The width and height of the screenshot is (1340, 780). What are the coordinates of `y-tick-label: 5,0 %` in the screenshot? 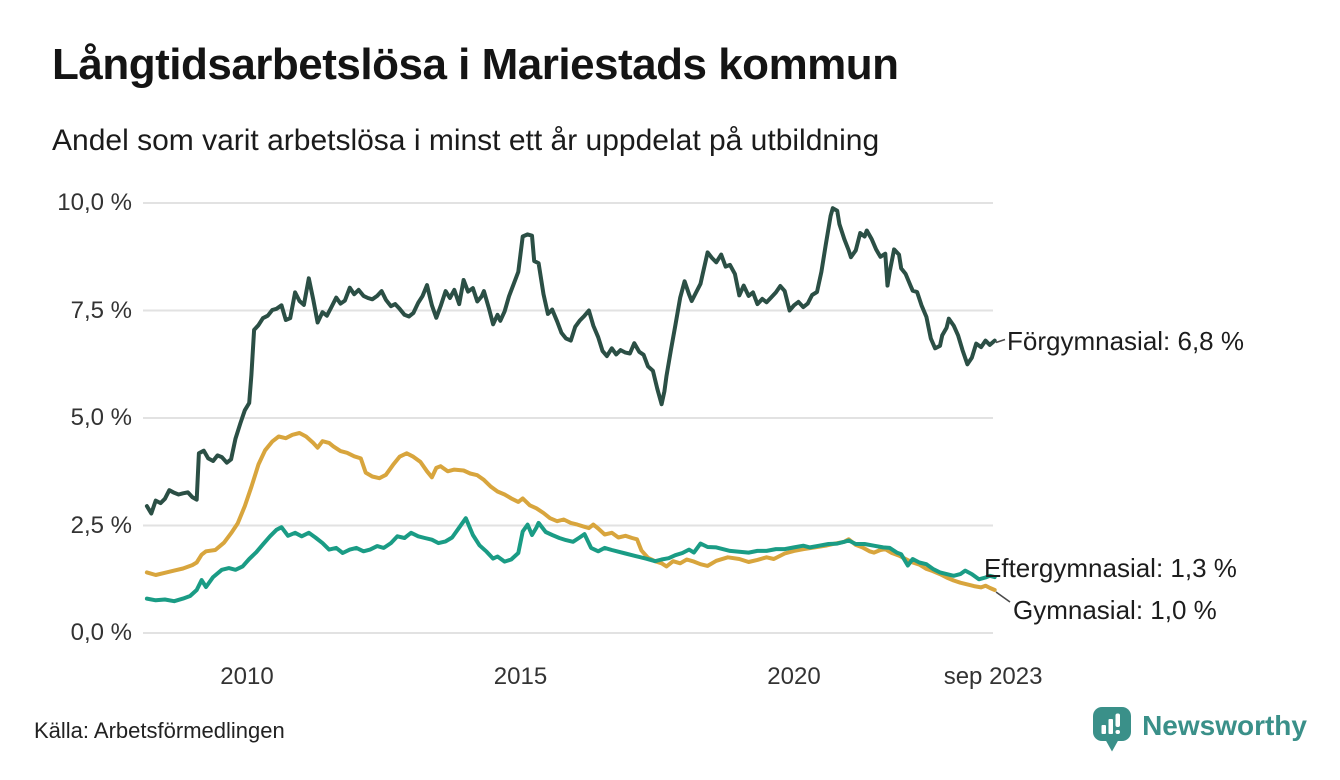 It's located at (101, 417).